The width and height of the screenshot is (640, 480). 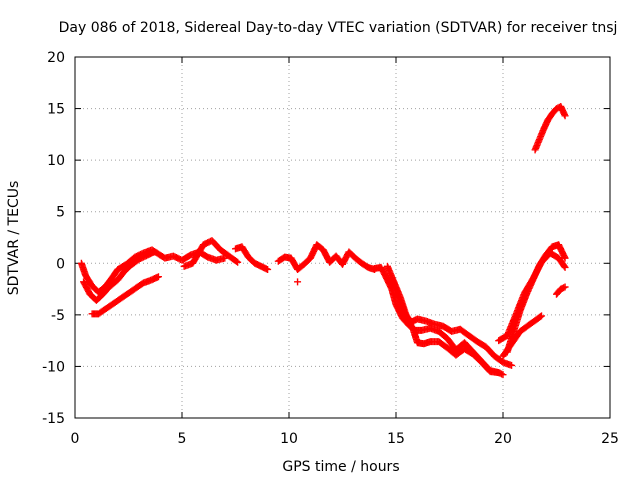 I want to click on x-axis-label: GPS time / hours, so click(x=340, y=467).